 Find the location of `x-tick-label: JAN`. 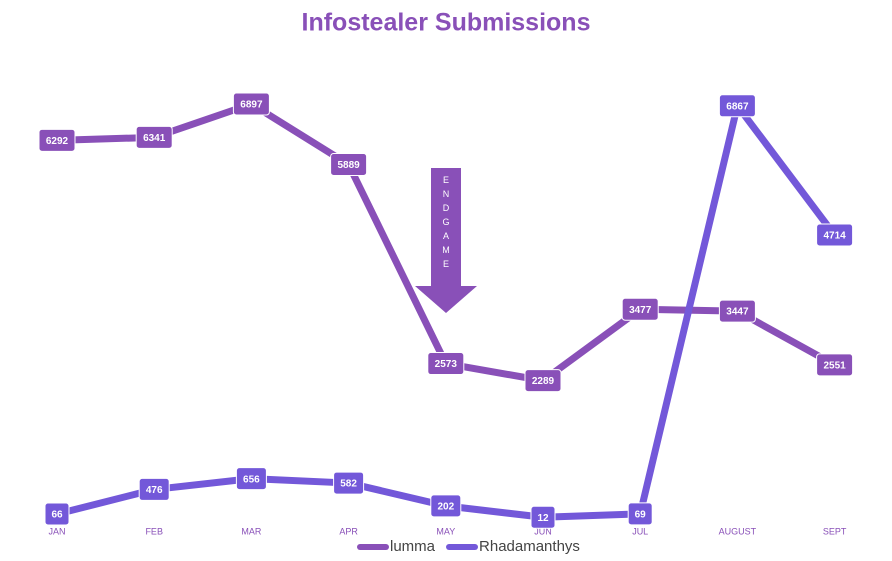

x-tick-label: JAN is located at coordinates (56, 531).